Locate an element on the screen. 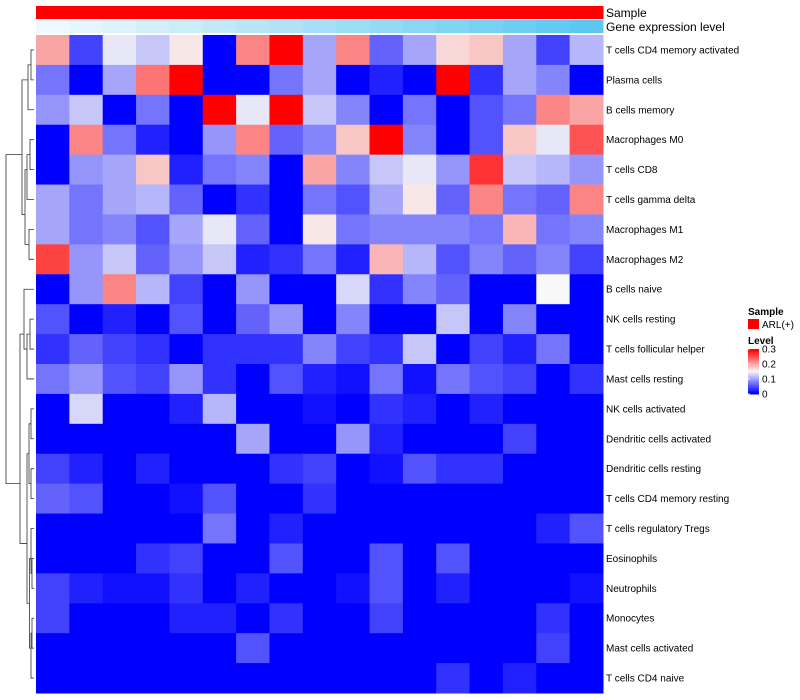  legend-tick-label: 0 is located at coordinates (765, 395).